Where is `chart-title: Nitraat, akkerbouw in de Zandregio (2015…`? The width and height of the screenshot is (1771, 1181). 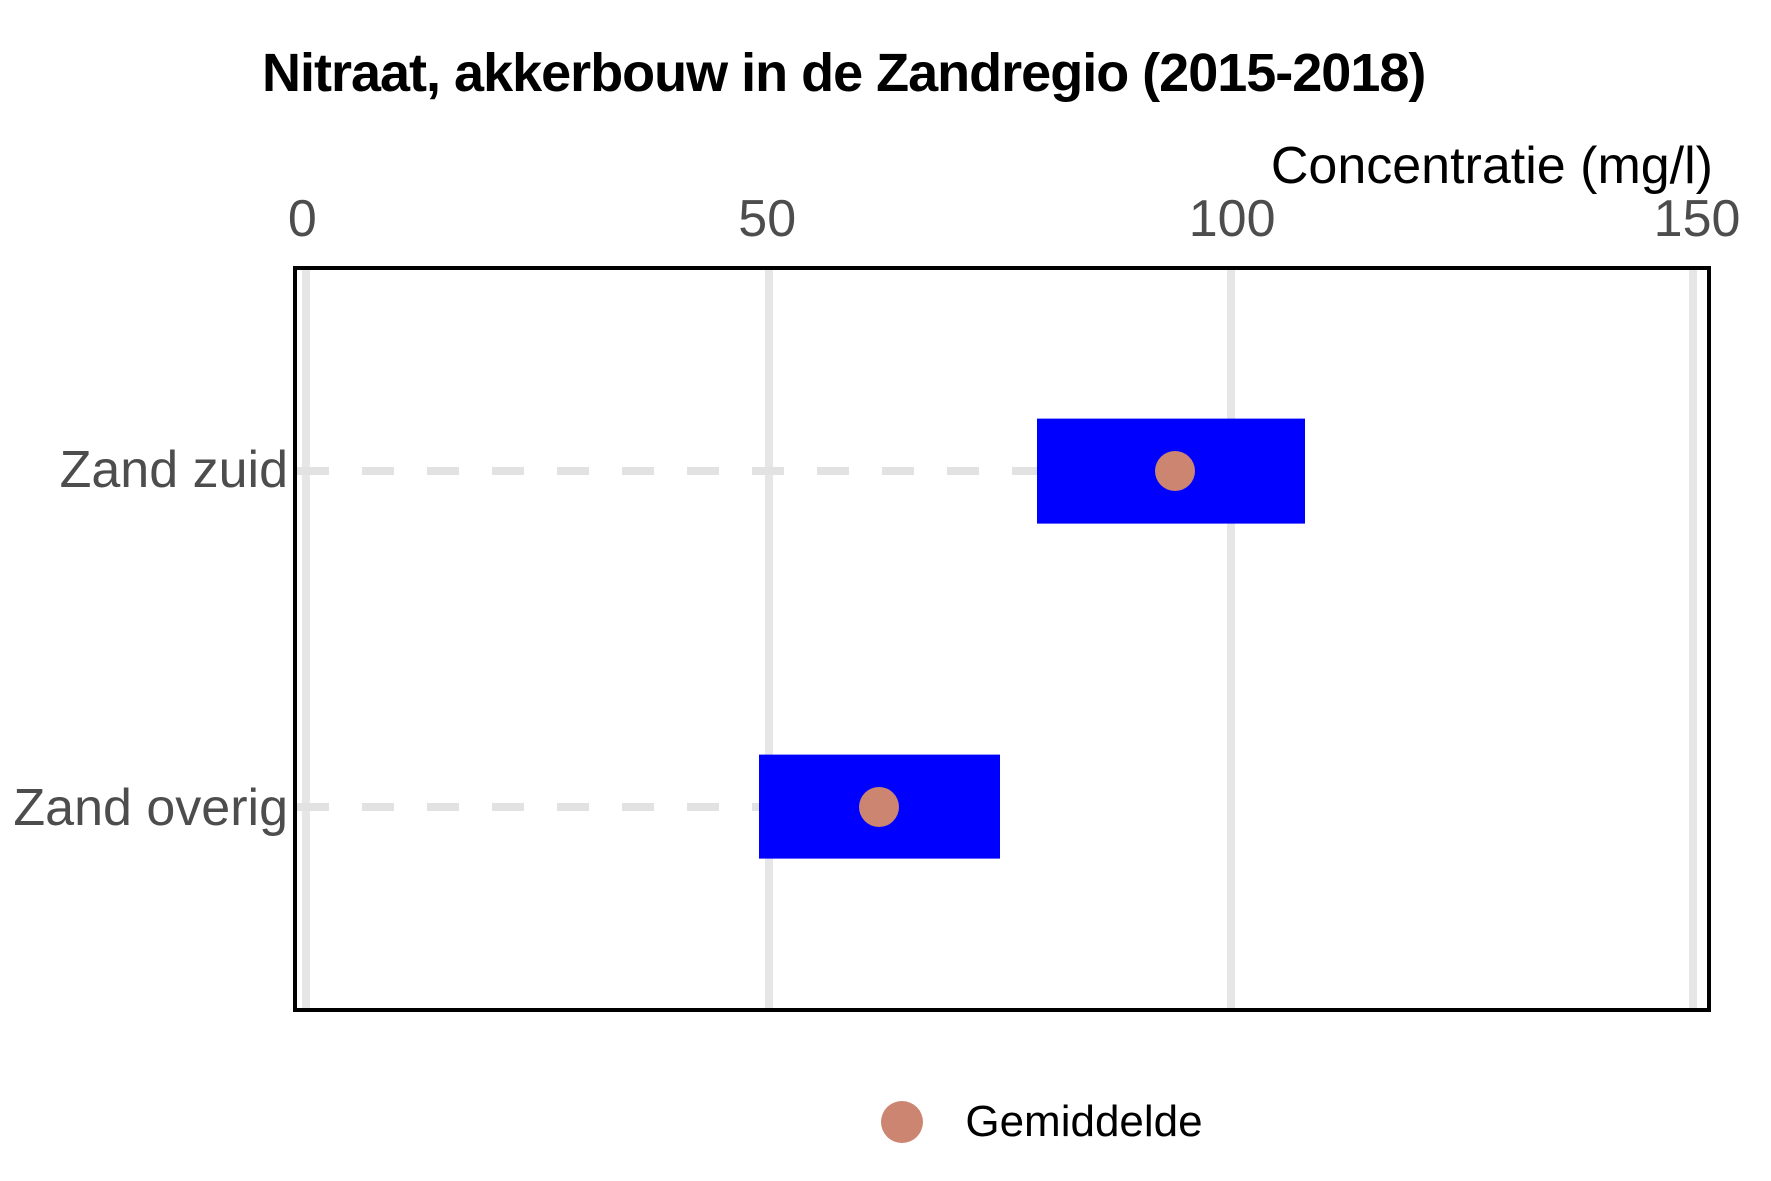
chart-title: Nitraat, akkerbouw in de Zandregio (2015… is located at coordinates (844, 73).